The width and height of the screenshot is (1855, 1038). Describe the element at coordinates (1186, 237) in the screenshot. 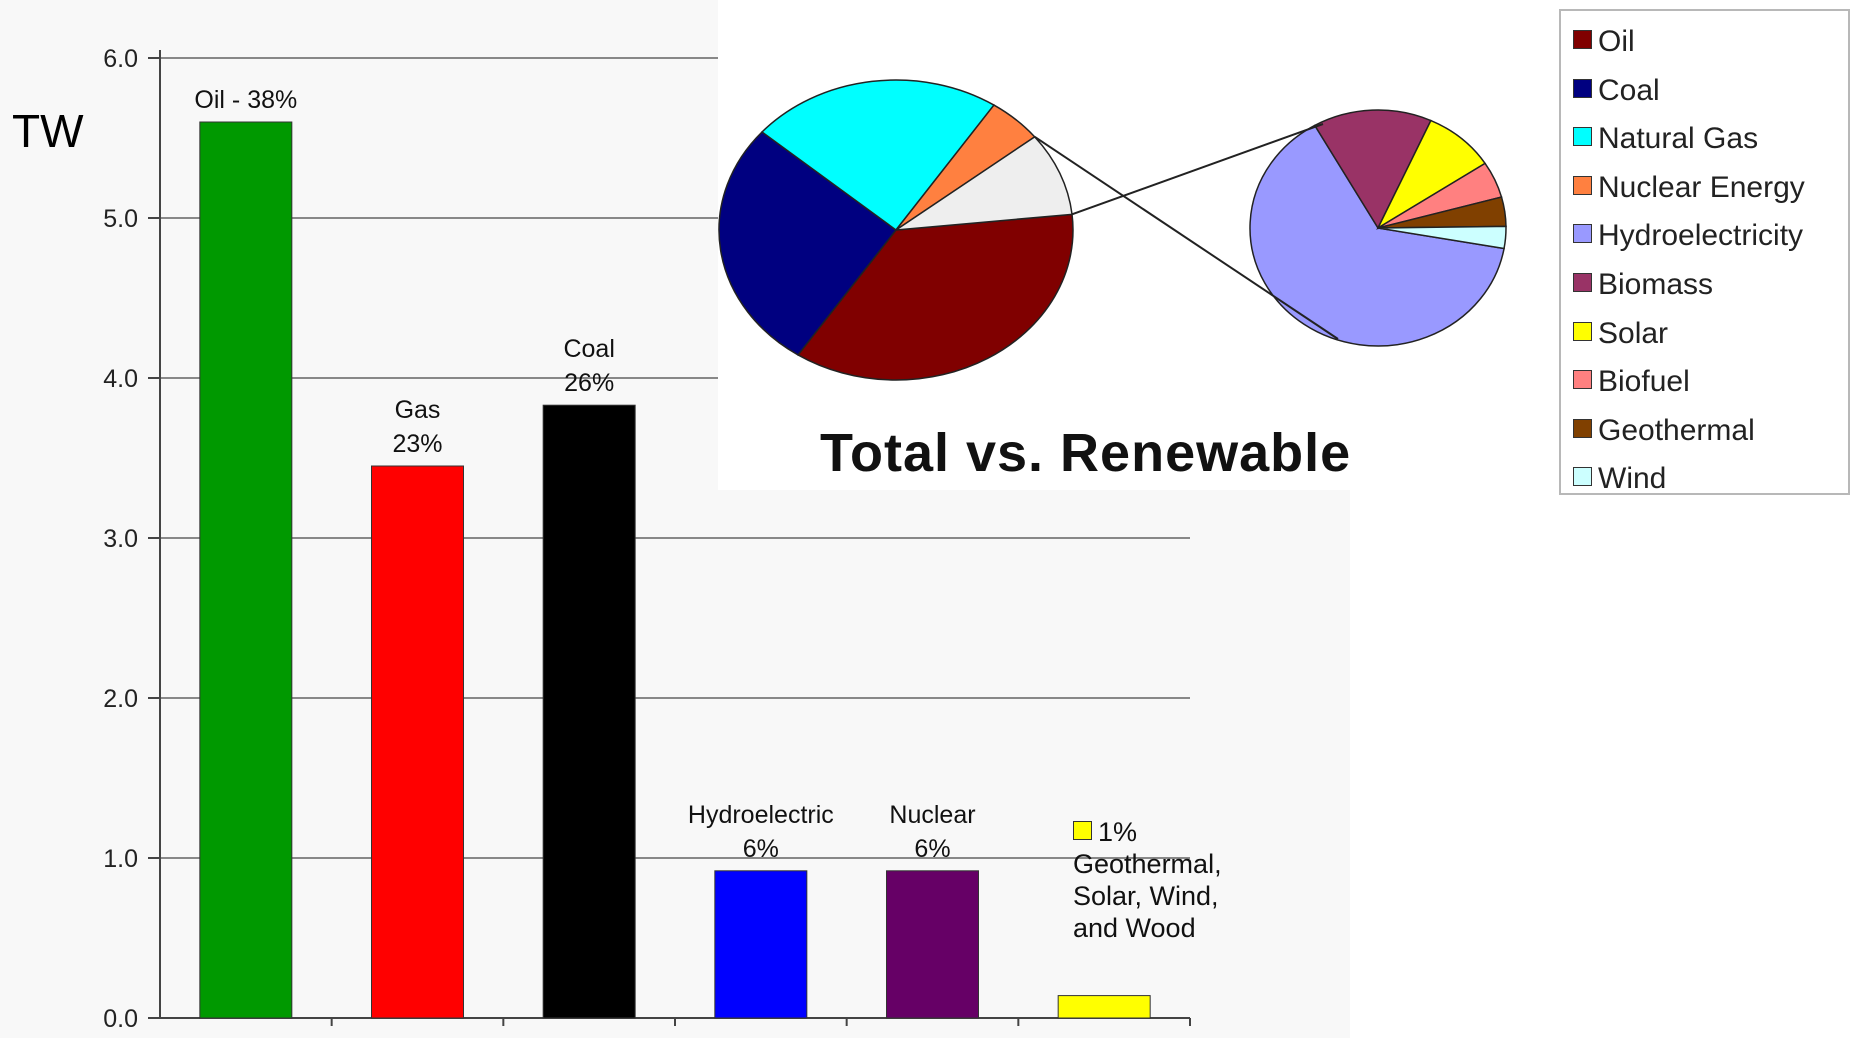

I see `connector-line-bottom` at that location.